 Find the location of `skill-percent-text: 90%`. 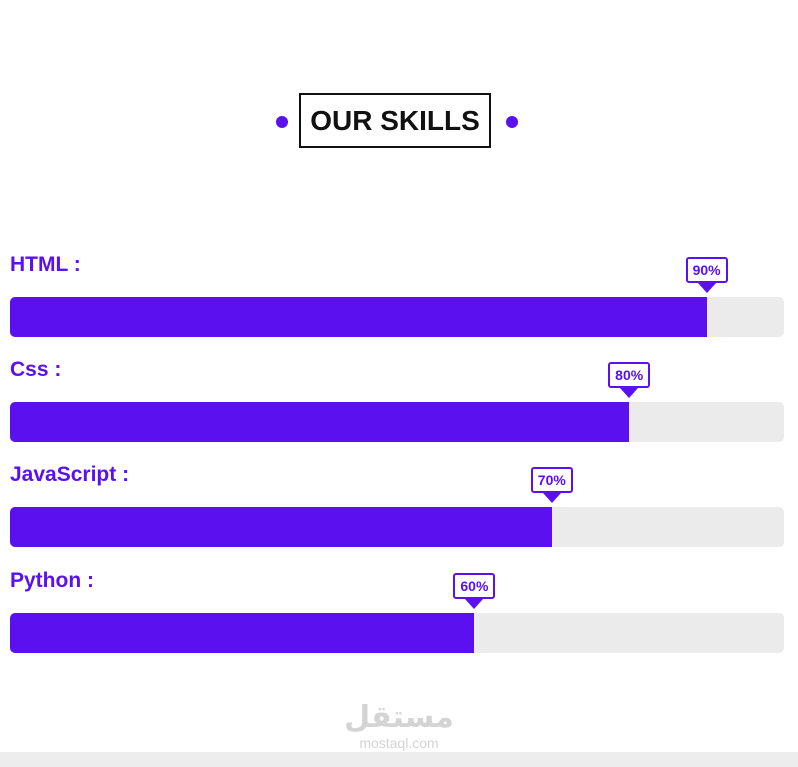

skill-percent-text: 90% is located at coordinates (706, 270).